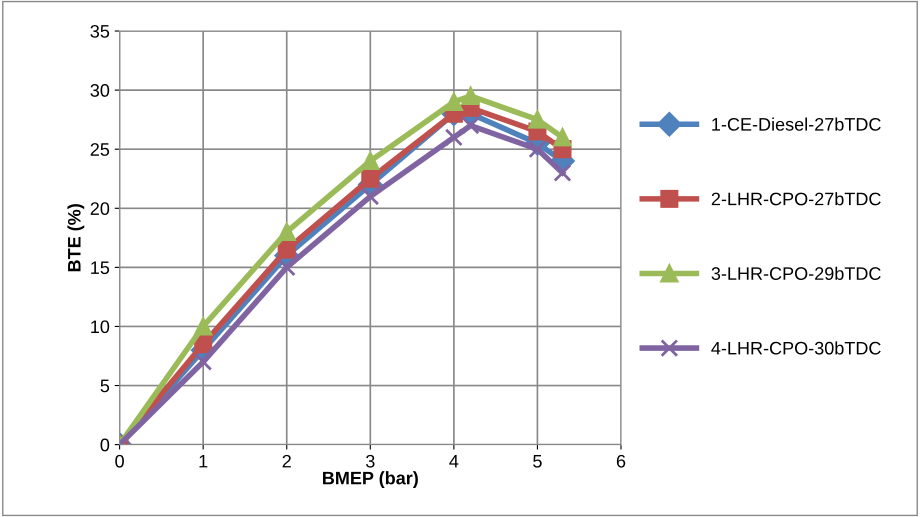 The image size is (920, 517). What do you see at coordinates (204, 461) in the screenshot?
I see `x-tick-label: 1` at bounding box center [204, 461].